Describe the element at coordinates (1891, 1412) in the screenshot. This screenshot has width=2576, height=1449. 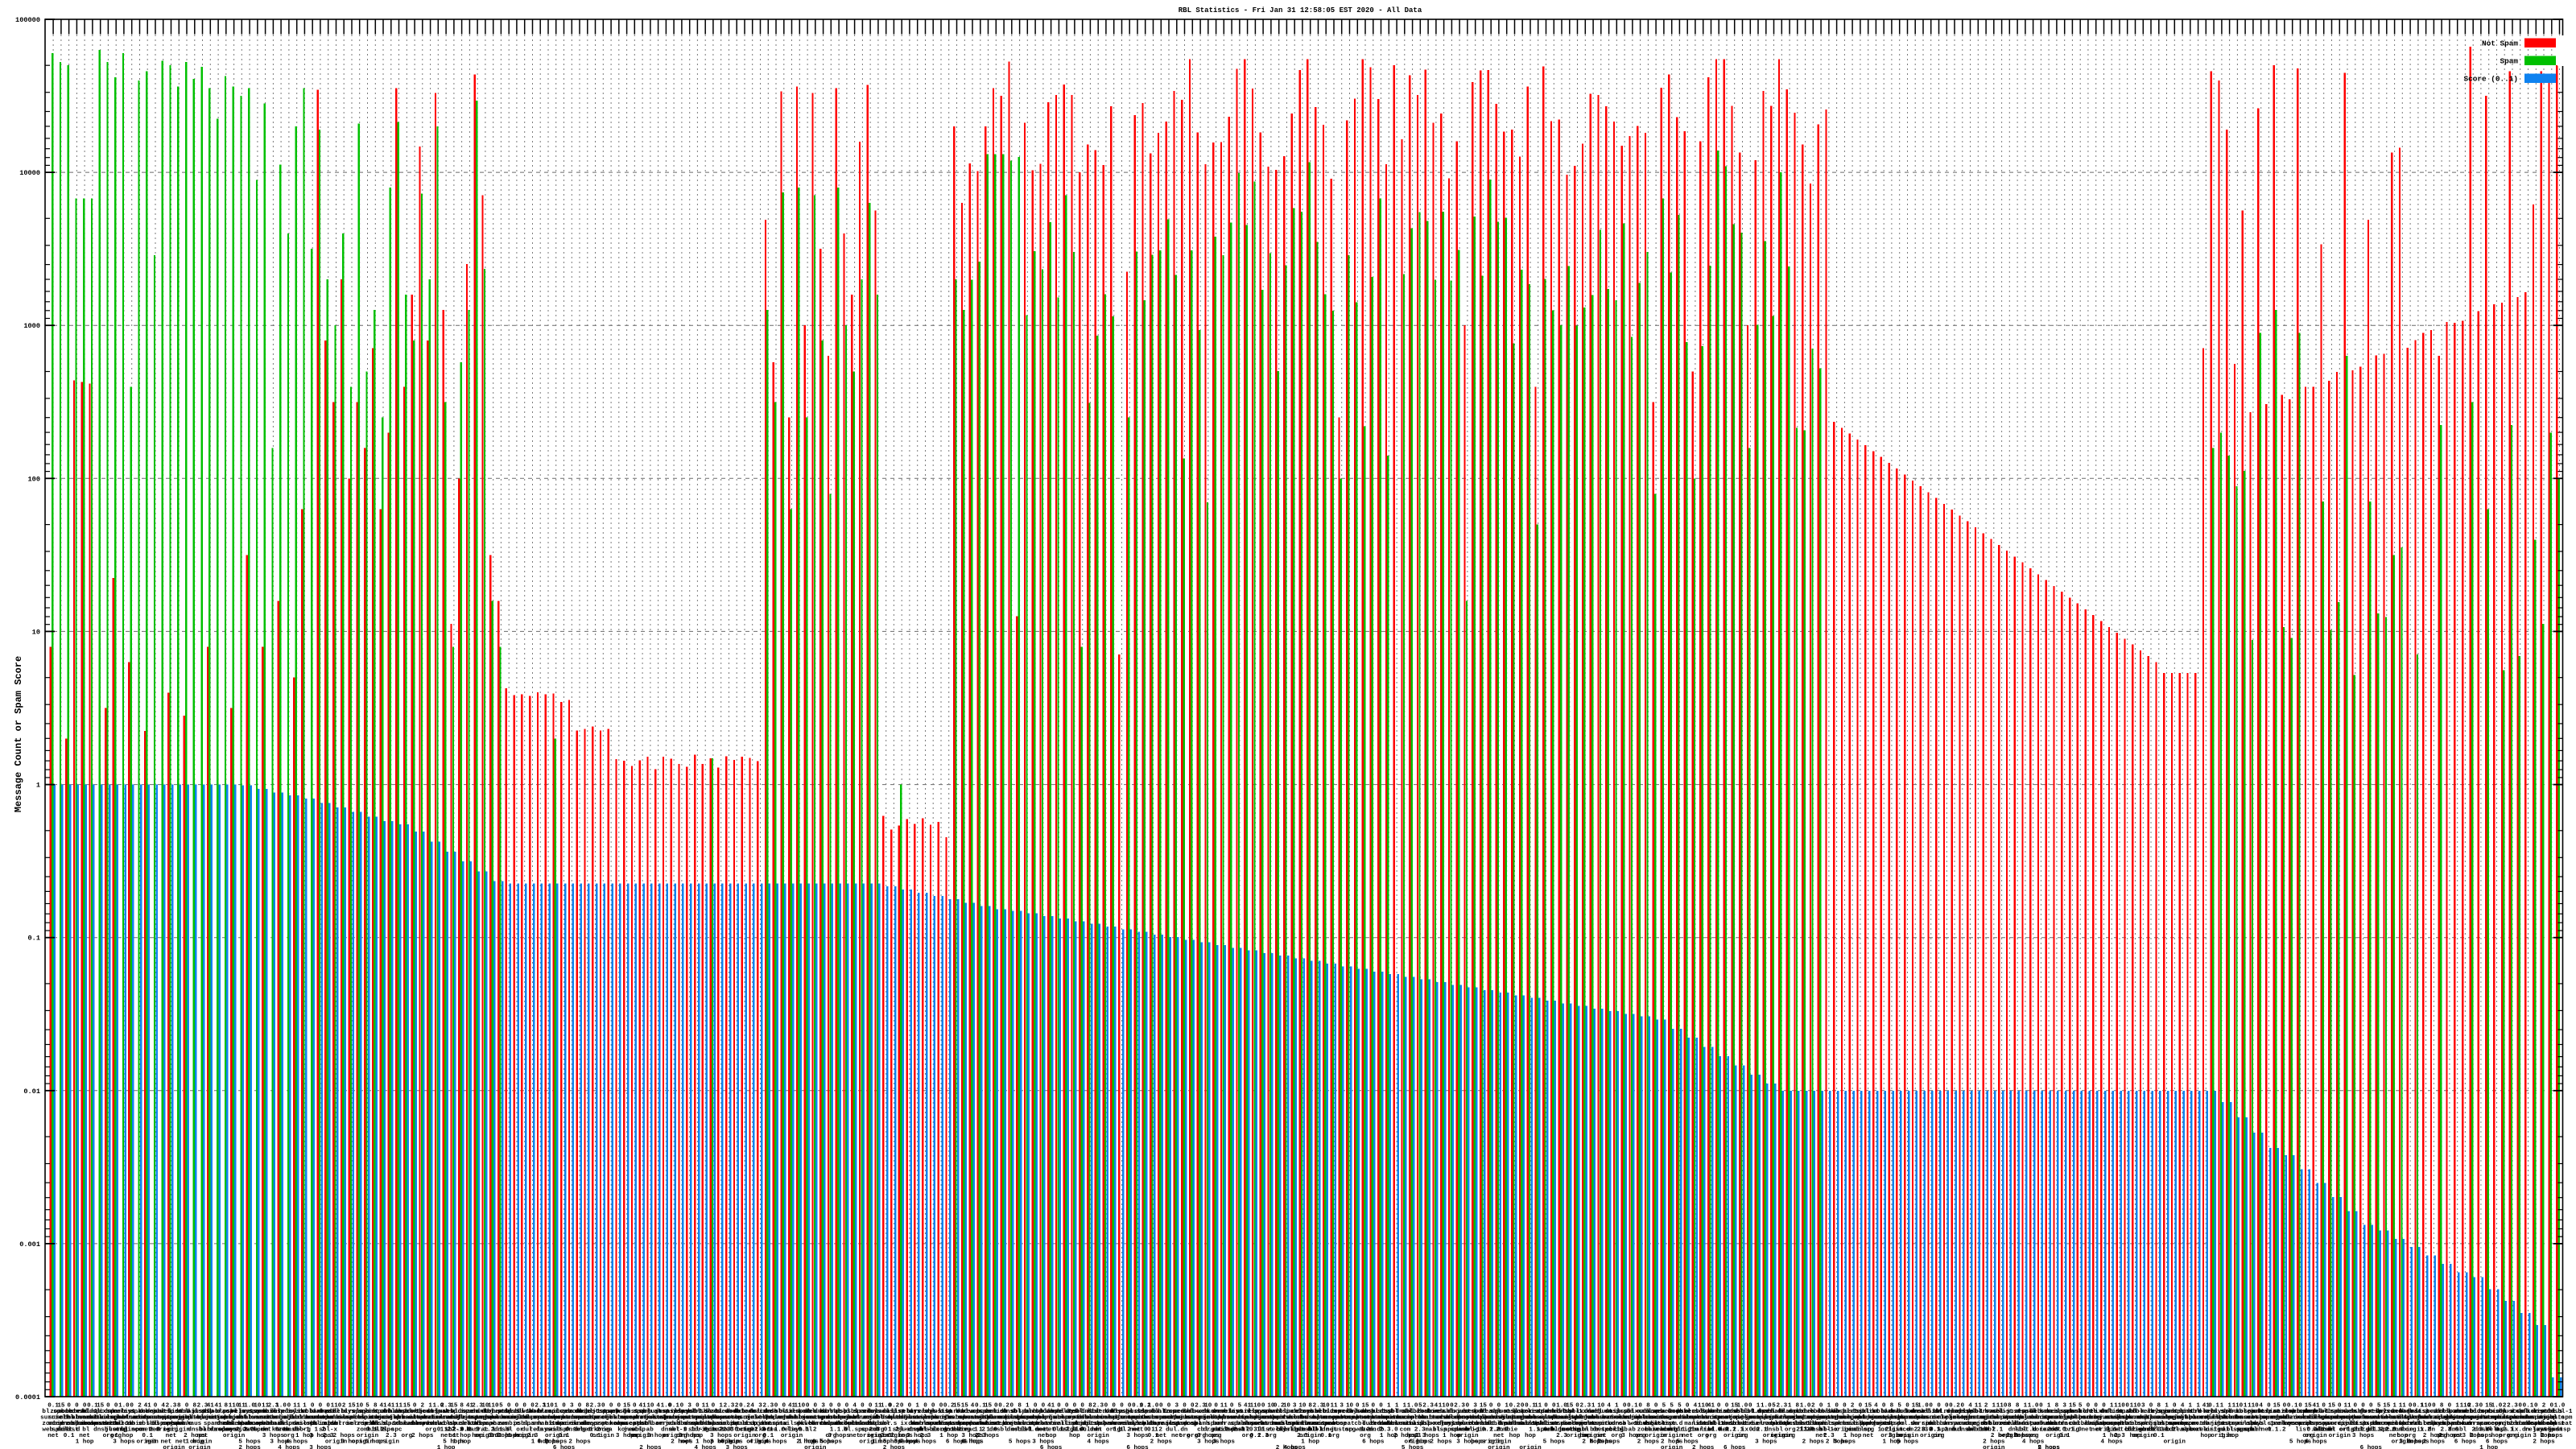
I see `svg-text: barrac` at that location.